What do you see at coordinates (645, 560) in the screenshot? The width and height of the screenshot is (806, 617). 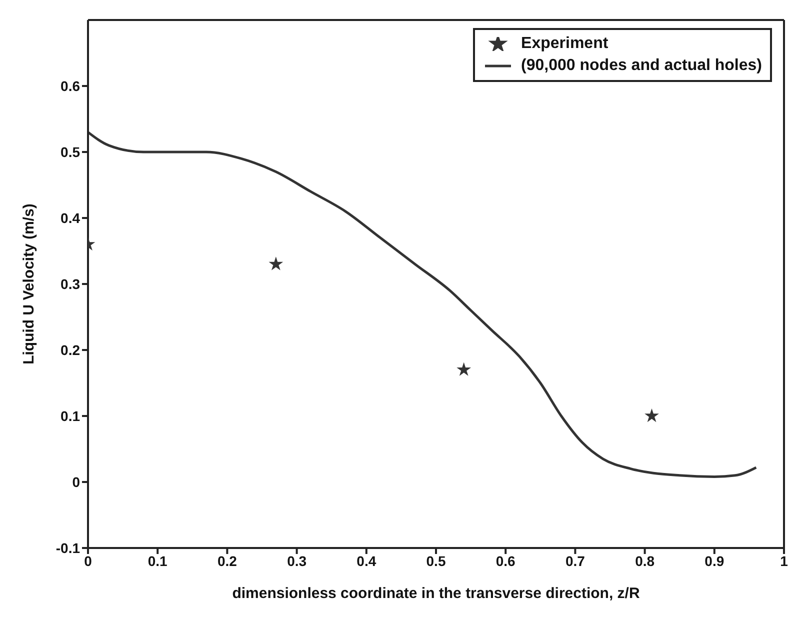 I see `x-tick-label: 0.8` at bounding box center [645, 560].